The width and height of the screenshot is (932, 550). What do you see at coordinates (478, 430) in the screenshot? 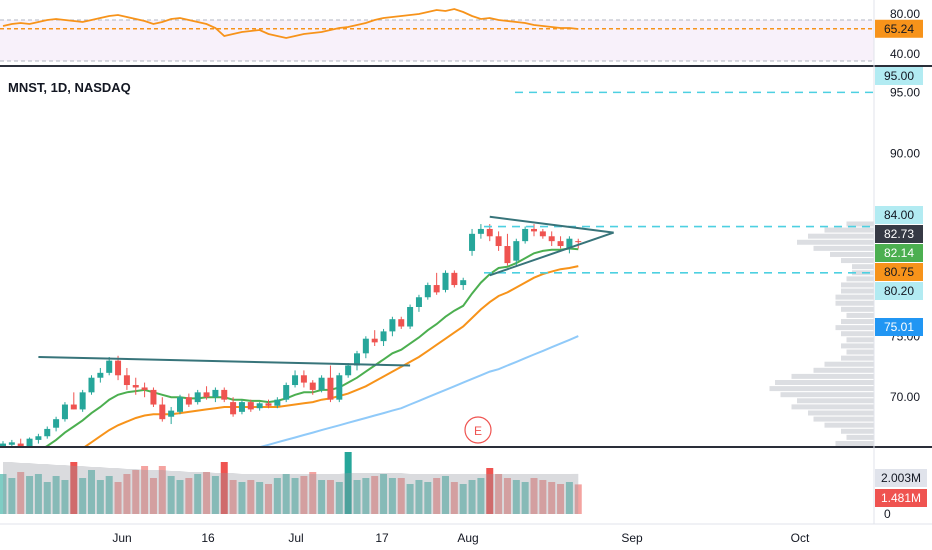
I see `earnings-icon` at bounding box center [478, 430].